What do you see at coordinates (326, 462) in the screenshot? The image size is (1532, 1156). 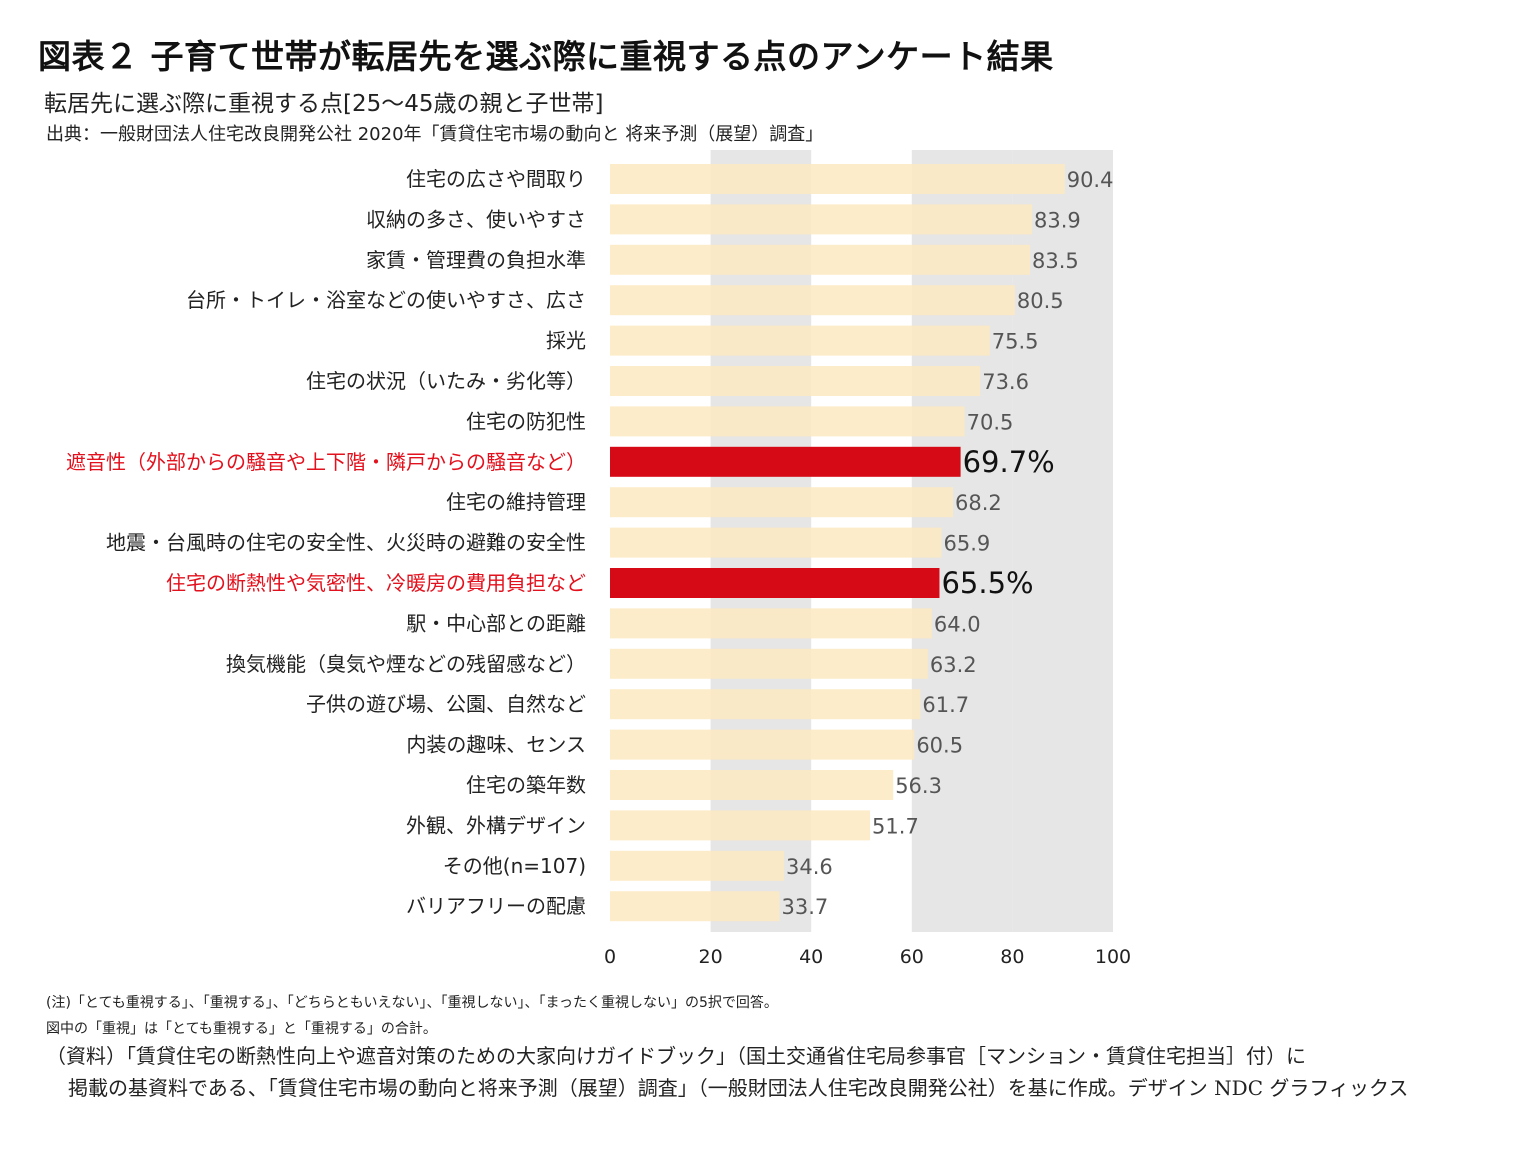 I see `category-label-7: 遮音性（外部からの騒音や上下階・隣戸からの騒音など）` at bounding box center [326, 462].